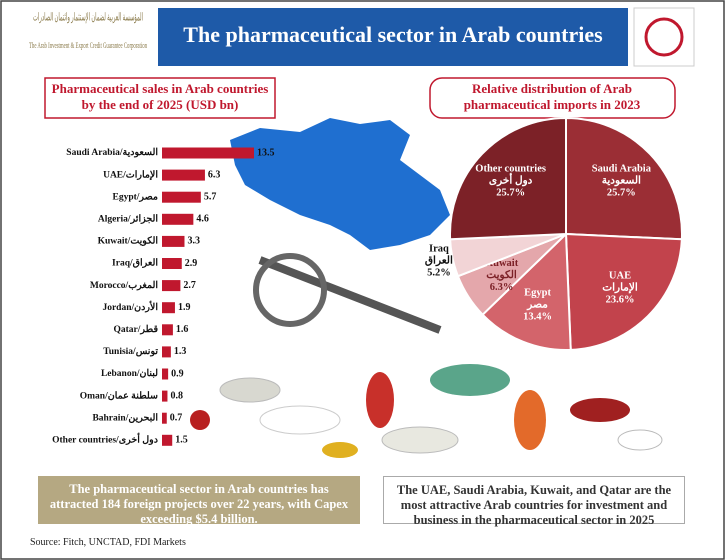 The width and height of the screenshot is (725, 560). Describe the element at coordinates (439, 260) in the screenshot. I see `pie-label: العراق` at that location.